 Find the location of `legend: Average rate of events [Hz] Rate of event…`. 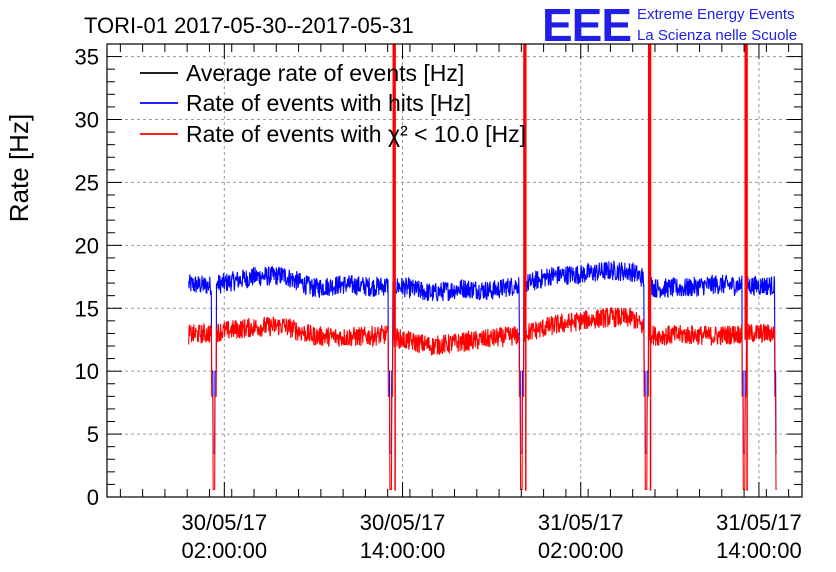

legend: Average rate of events [Hz] Rate of event… is located at coordinates (333, 103).